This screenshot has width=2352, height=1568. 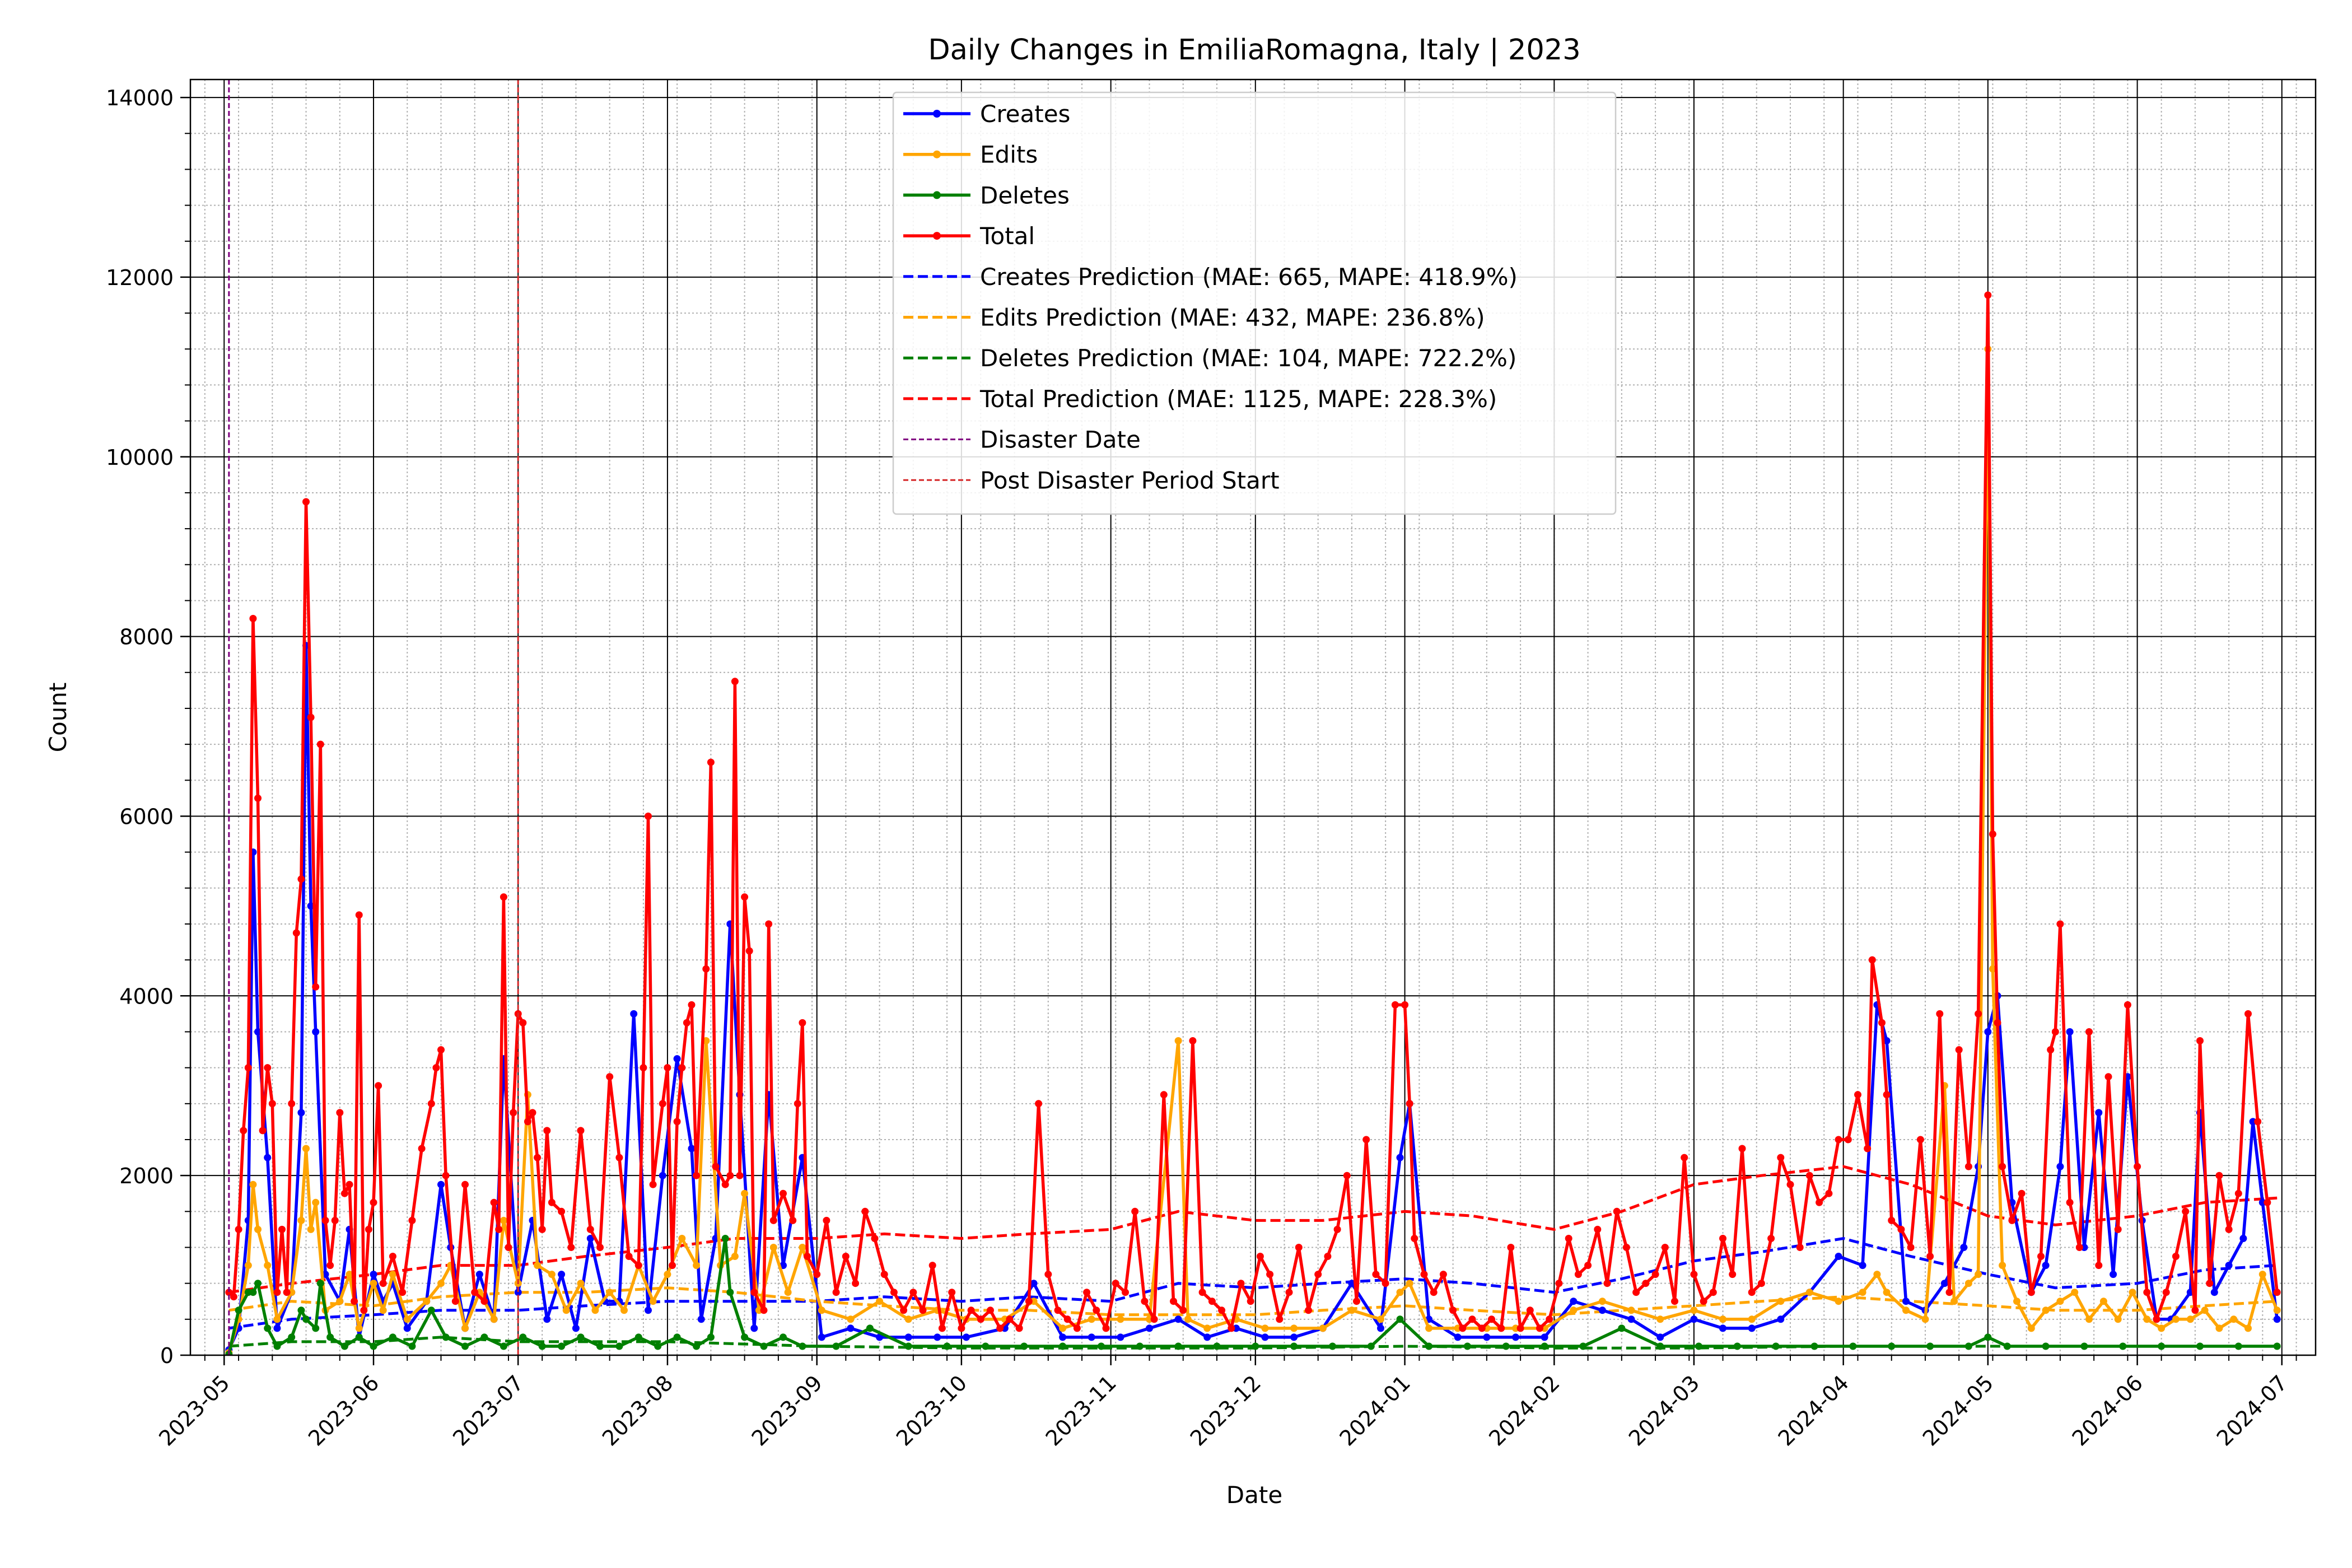 I want to click on legend-label: Disaster Date, so click(x=1060, y=440).